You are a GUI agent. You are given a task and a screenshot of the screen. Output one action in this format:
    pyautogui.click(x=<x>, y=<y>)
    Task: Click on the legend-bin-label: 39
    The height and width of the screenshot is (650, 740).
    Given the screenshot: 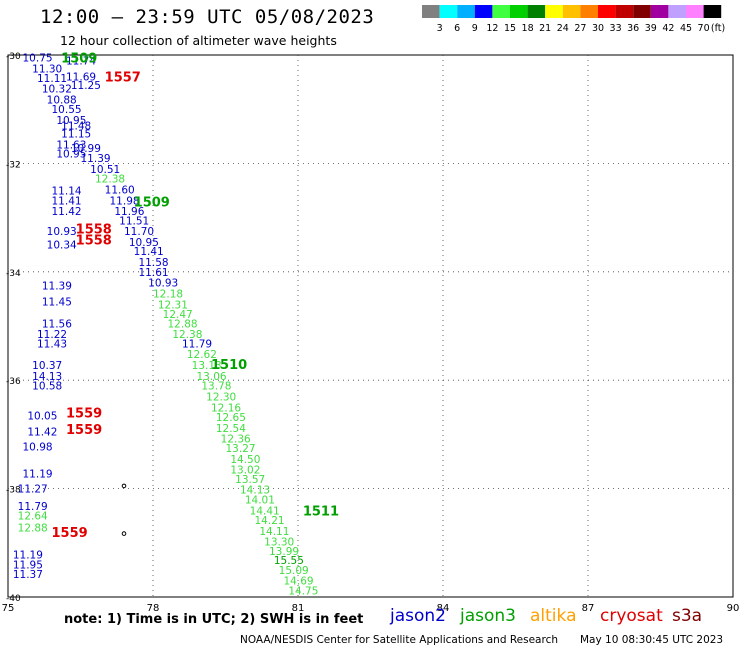 What is the action you would take?
    pyautogui.click(x=651, y=28)
    